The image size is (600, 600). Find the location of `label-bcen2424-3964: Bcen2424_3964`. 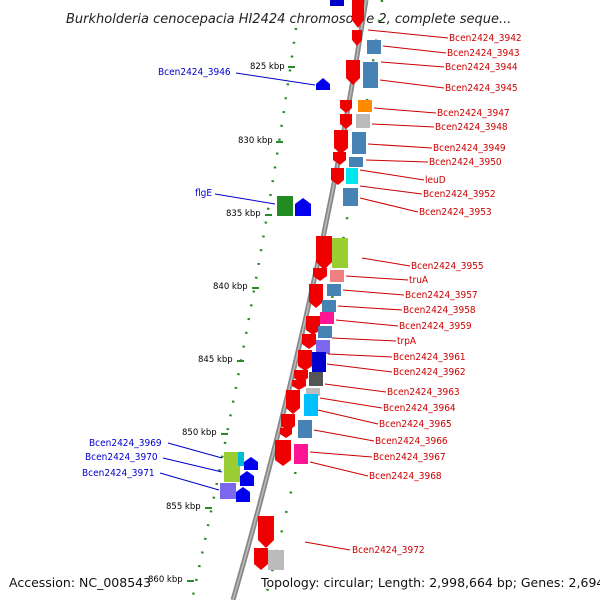

label-bcen2424-3964: Bcen2424_3964 is located at coordinates (419, 408).